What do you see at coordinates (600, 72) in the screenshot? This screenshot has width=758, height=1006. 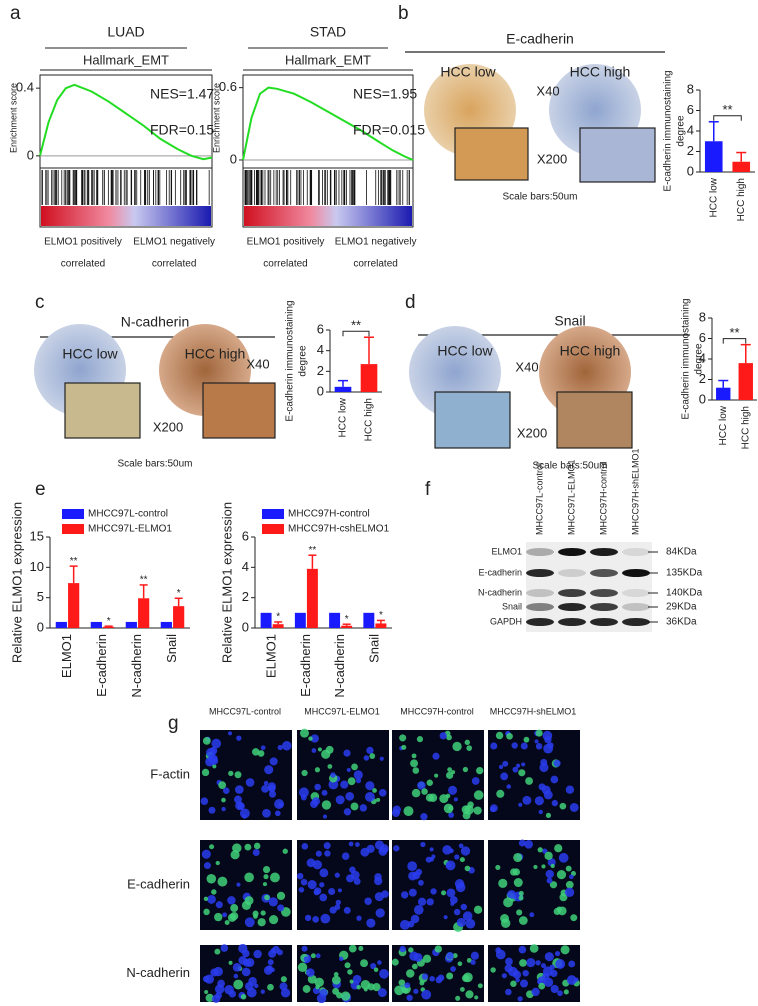 I see `group-label: HCC high` at bounding box center [600, 72].